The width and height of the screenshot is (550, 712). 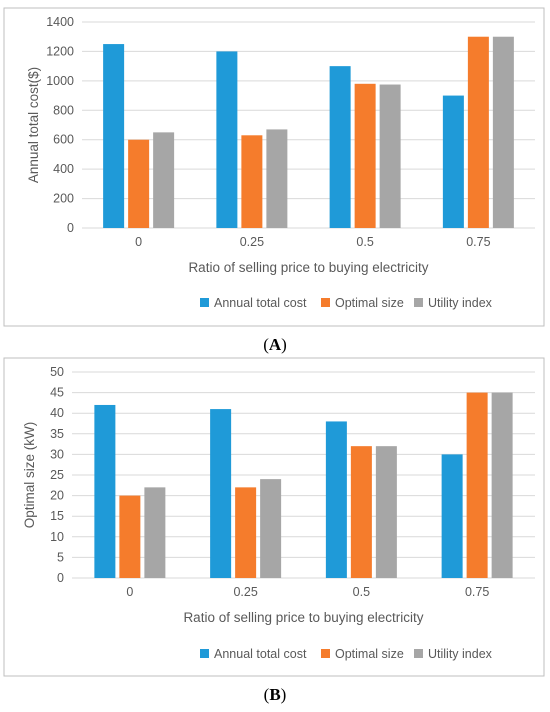 I want to click on chart-b-x-tick-label: 0.5, so click(x=361, y=592).